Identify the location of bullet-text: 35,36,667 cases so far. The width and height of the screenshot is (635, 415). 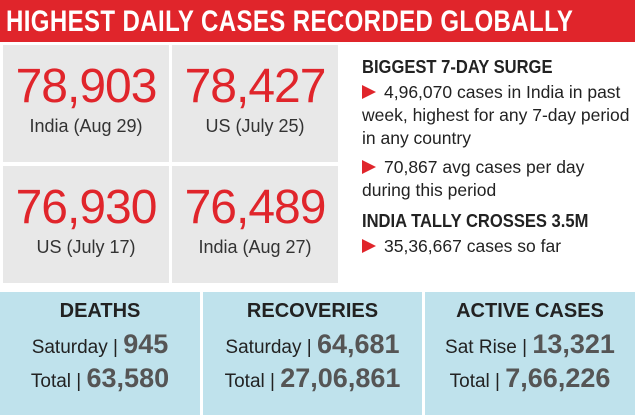
(473, 246).